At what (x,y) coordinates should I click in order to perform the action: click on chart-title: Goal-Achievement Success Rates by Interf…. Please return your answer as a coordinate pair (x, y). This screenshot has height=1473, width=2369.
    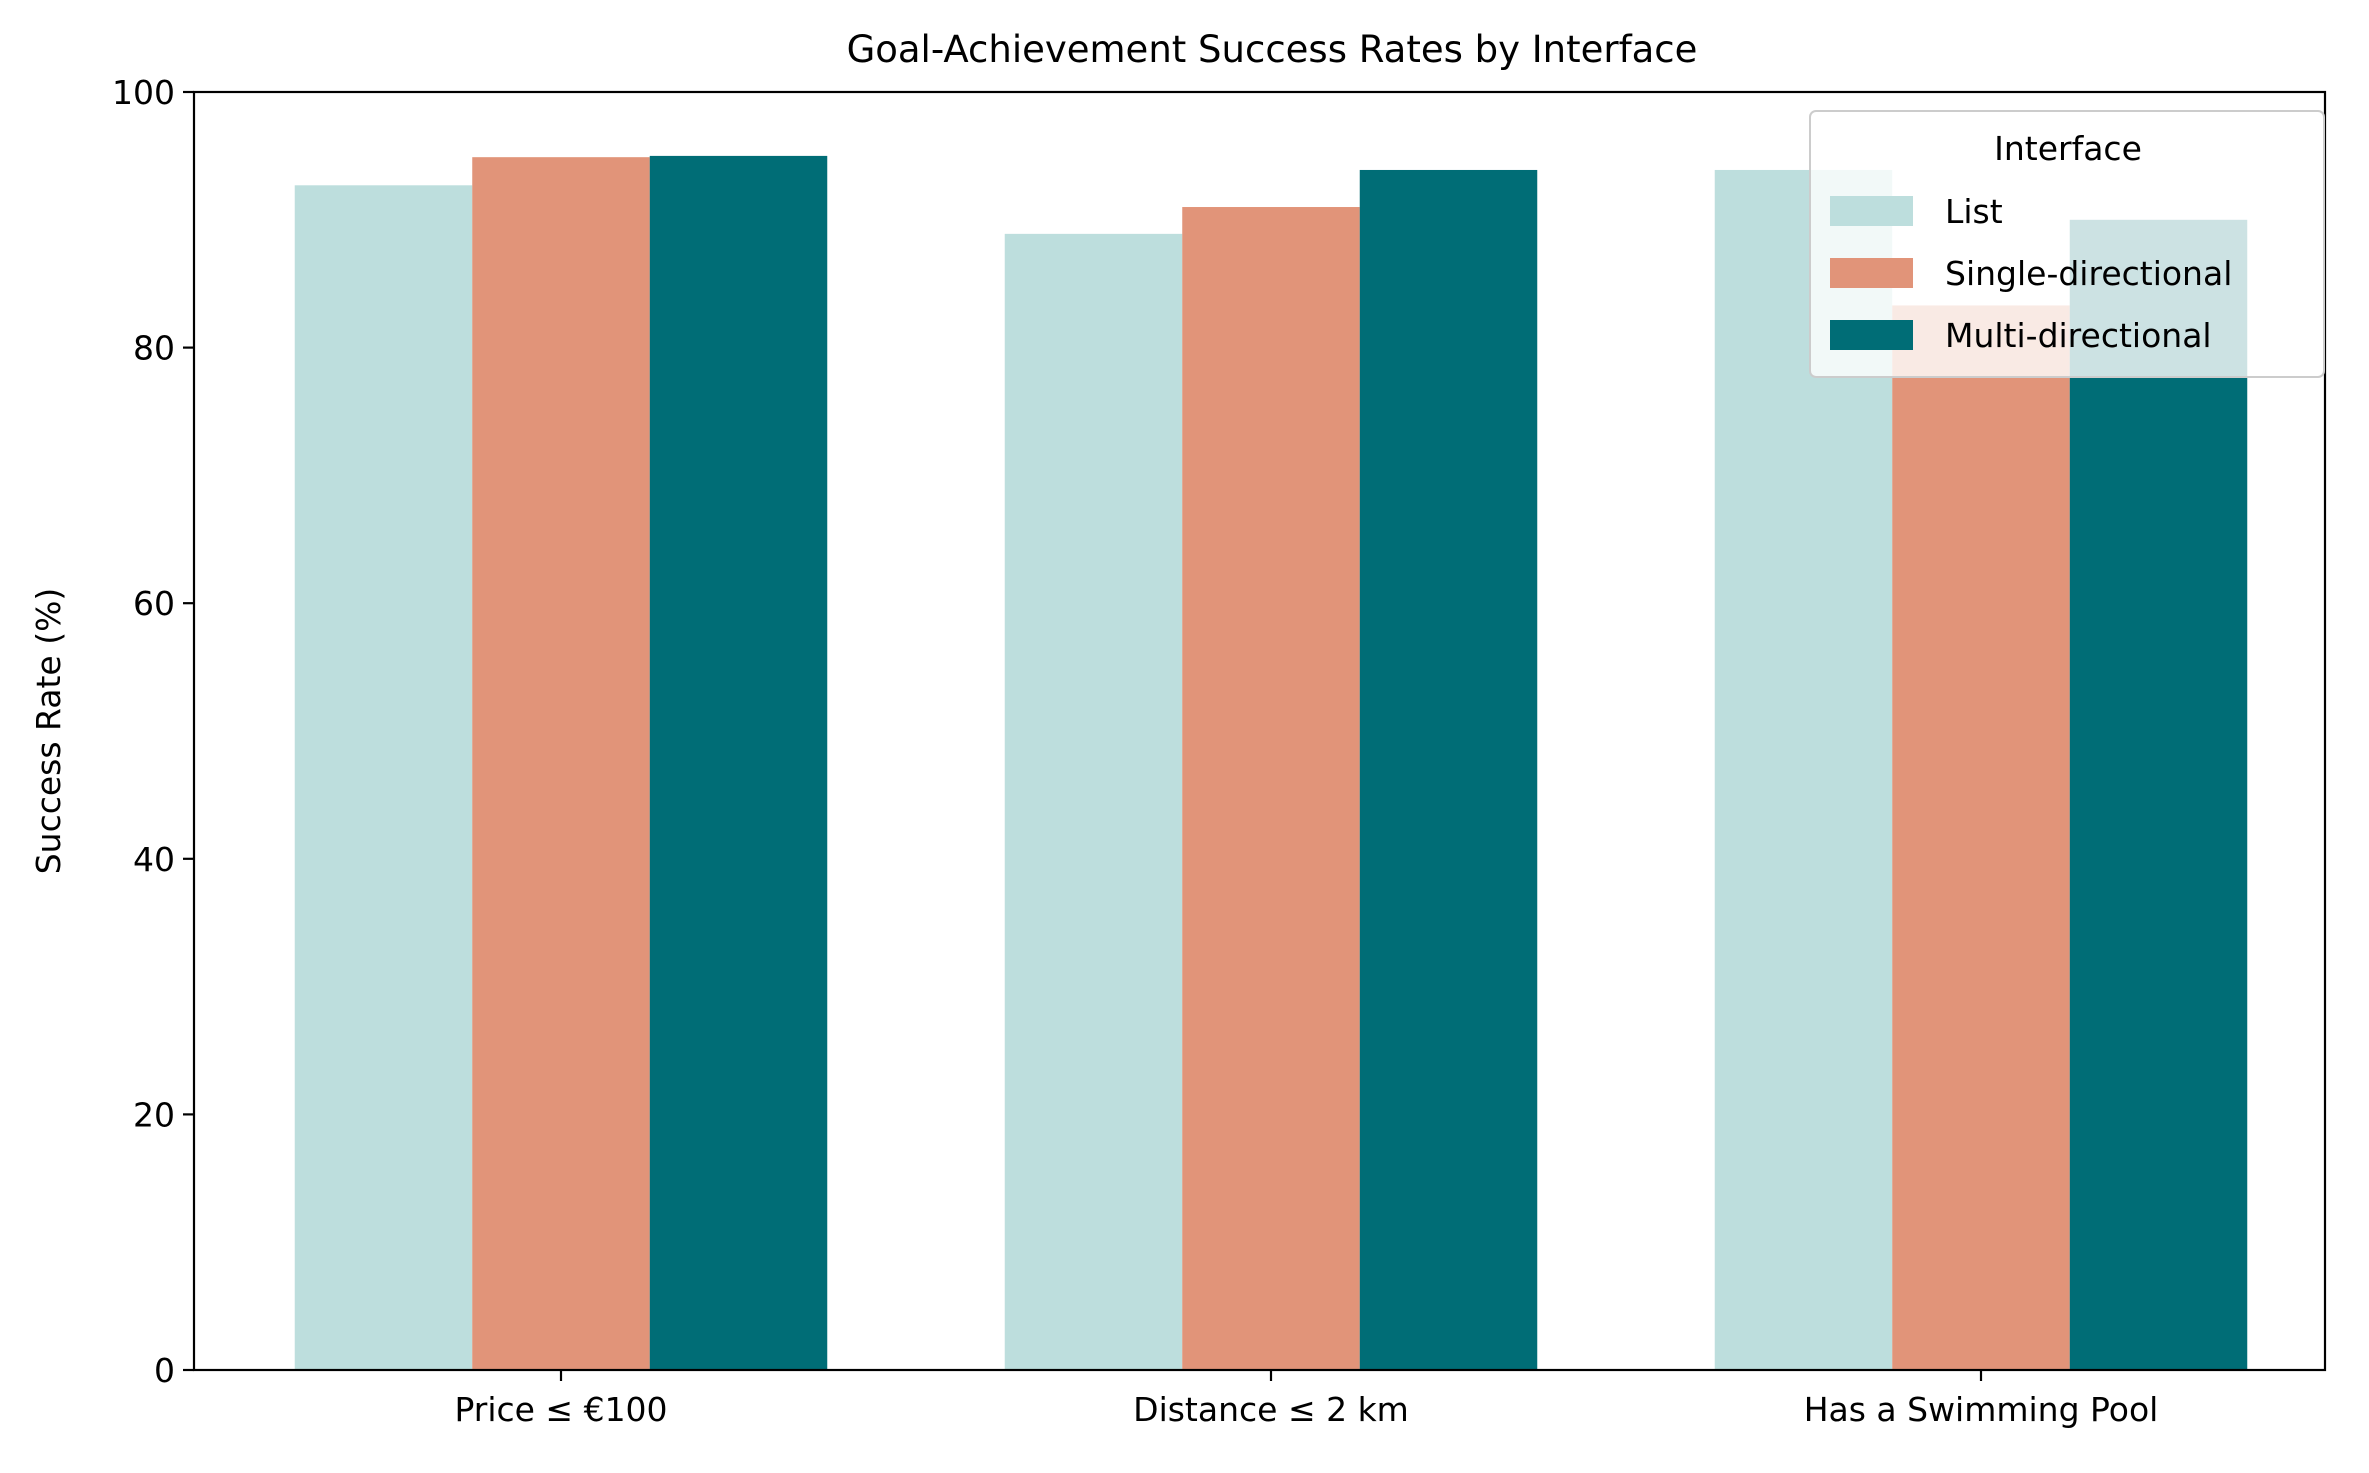
    Looking at the image, I should click on (1272, 49).